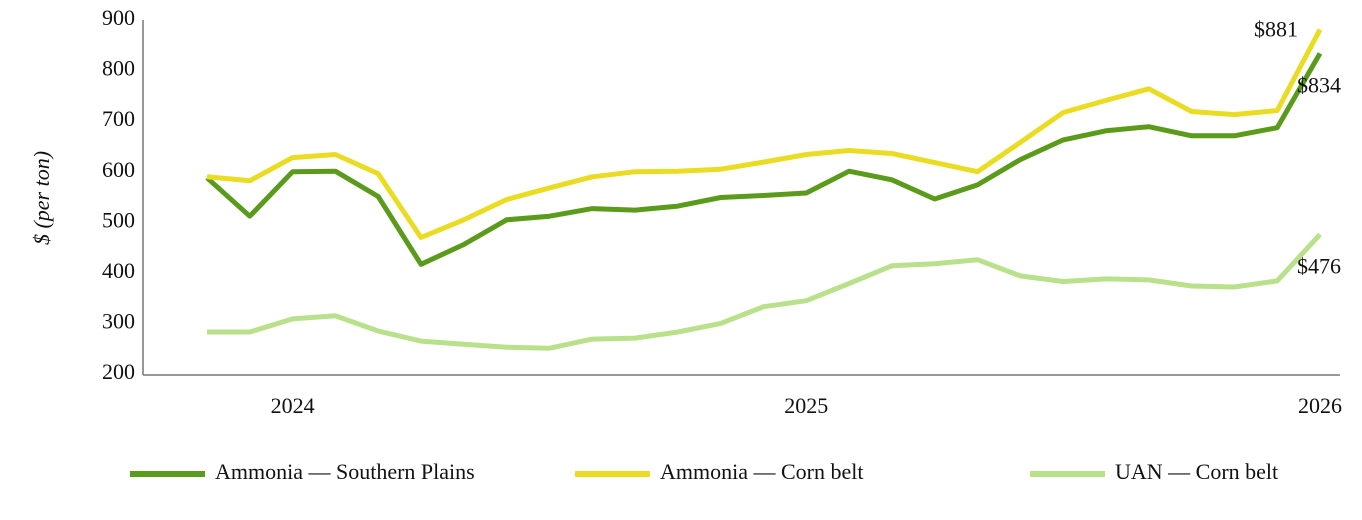 The width and height of the screenshot is (1362, 520). What do you see at coordinates (345, 471) in the screenshot?
I see `legend-label: Ammonia — Southern Plains` at bounding box center [345, 471].